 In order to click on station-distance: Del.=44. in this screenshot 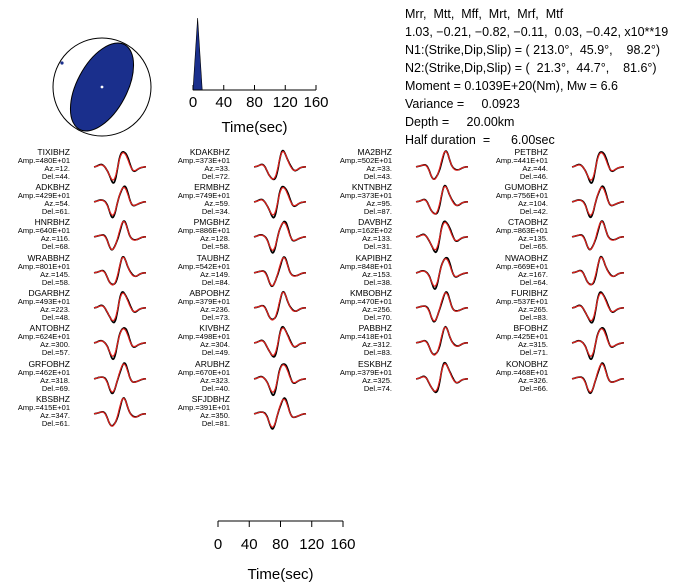, I will do `click(56, 176)`.